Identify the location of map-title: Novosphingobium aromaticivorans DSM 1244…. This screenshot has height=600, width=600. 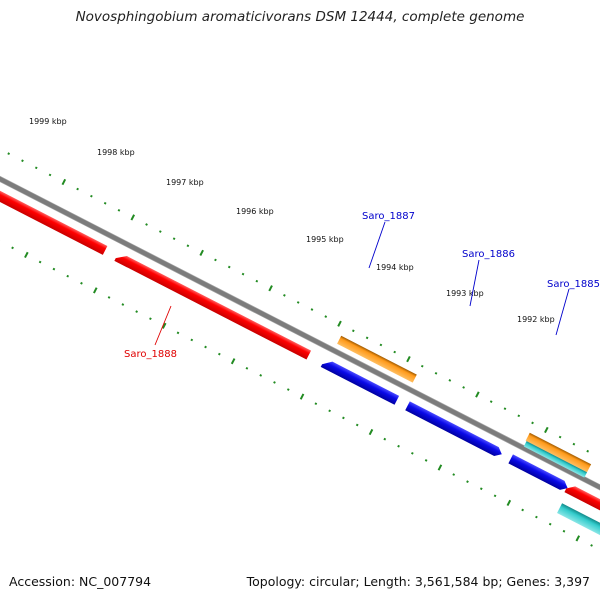
(300, 17).